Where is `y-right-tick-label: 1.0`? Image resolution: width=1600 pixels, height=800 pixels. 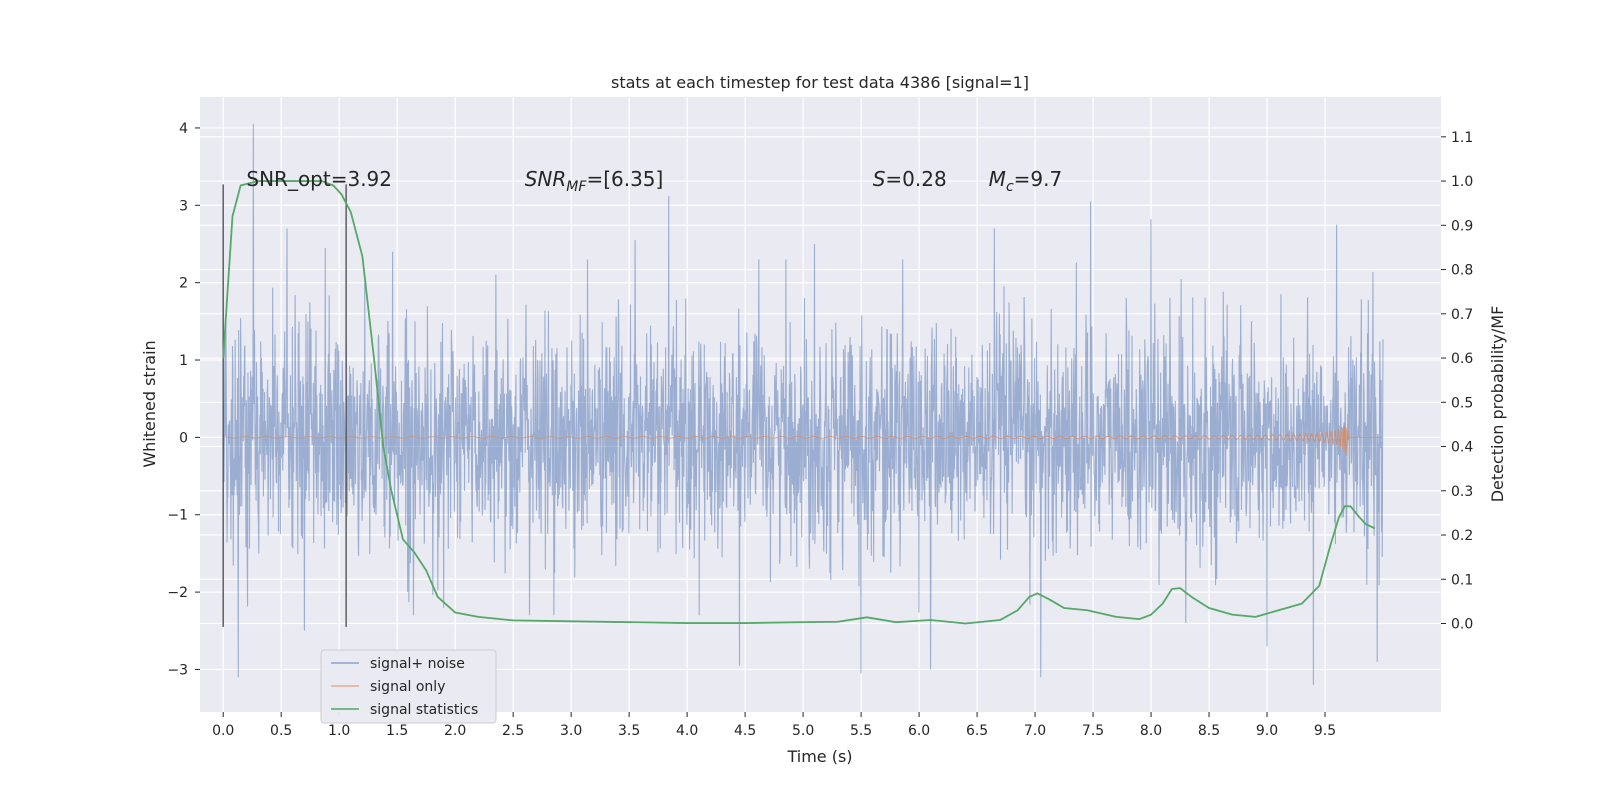 y-right-tick-label: 1.0 is located at coordinates (1462, 182).